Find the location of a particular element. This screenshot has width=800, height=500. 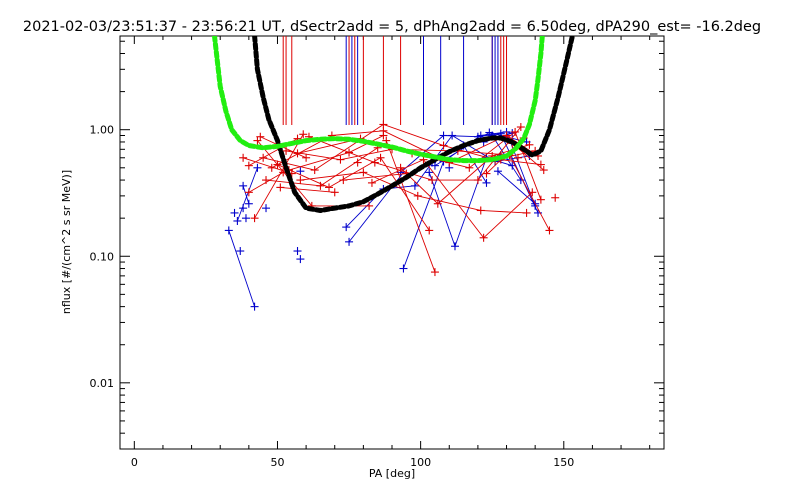

x-tick-label: 0 is located at coordinates (134, 462).